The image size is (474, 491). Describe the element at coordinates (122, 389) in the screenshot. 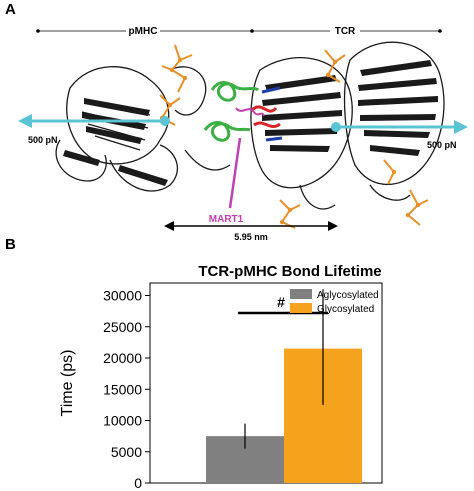

I see `y-tick-label: 15000` at that location.